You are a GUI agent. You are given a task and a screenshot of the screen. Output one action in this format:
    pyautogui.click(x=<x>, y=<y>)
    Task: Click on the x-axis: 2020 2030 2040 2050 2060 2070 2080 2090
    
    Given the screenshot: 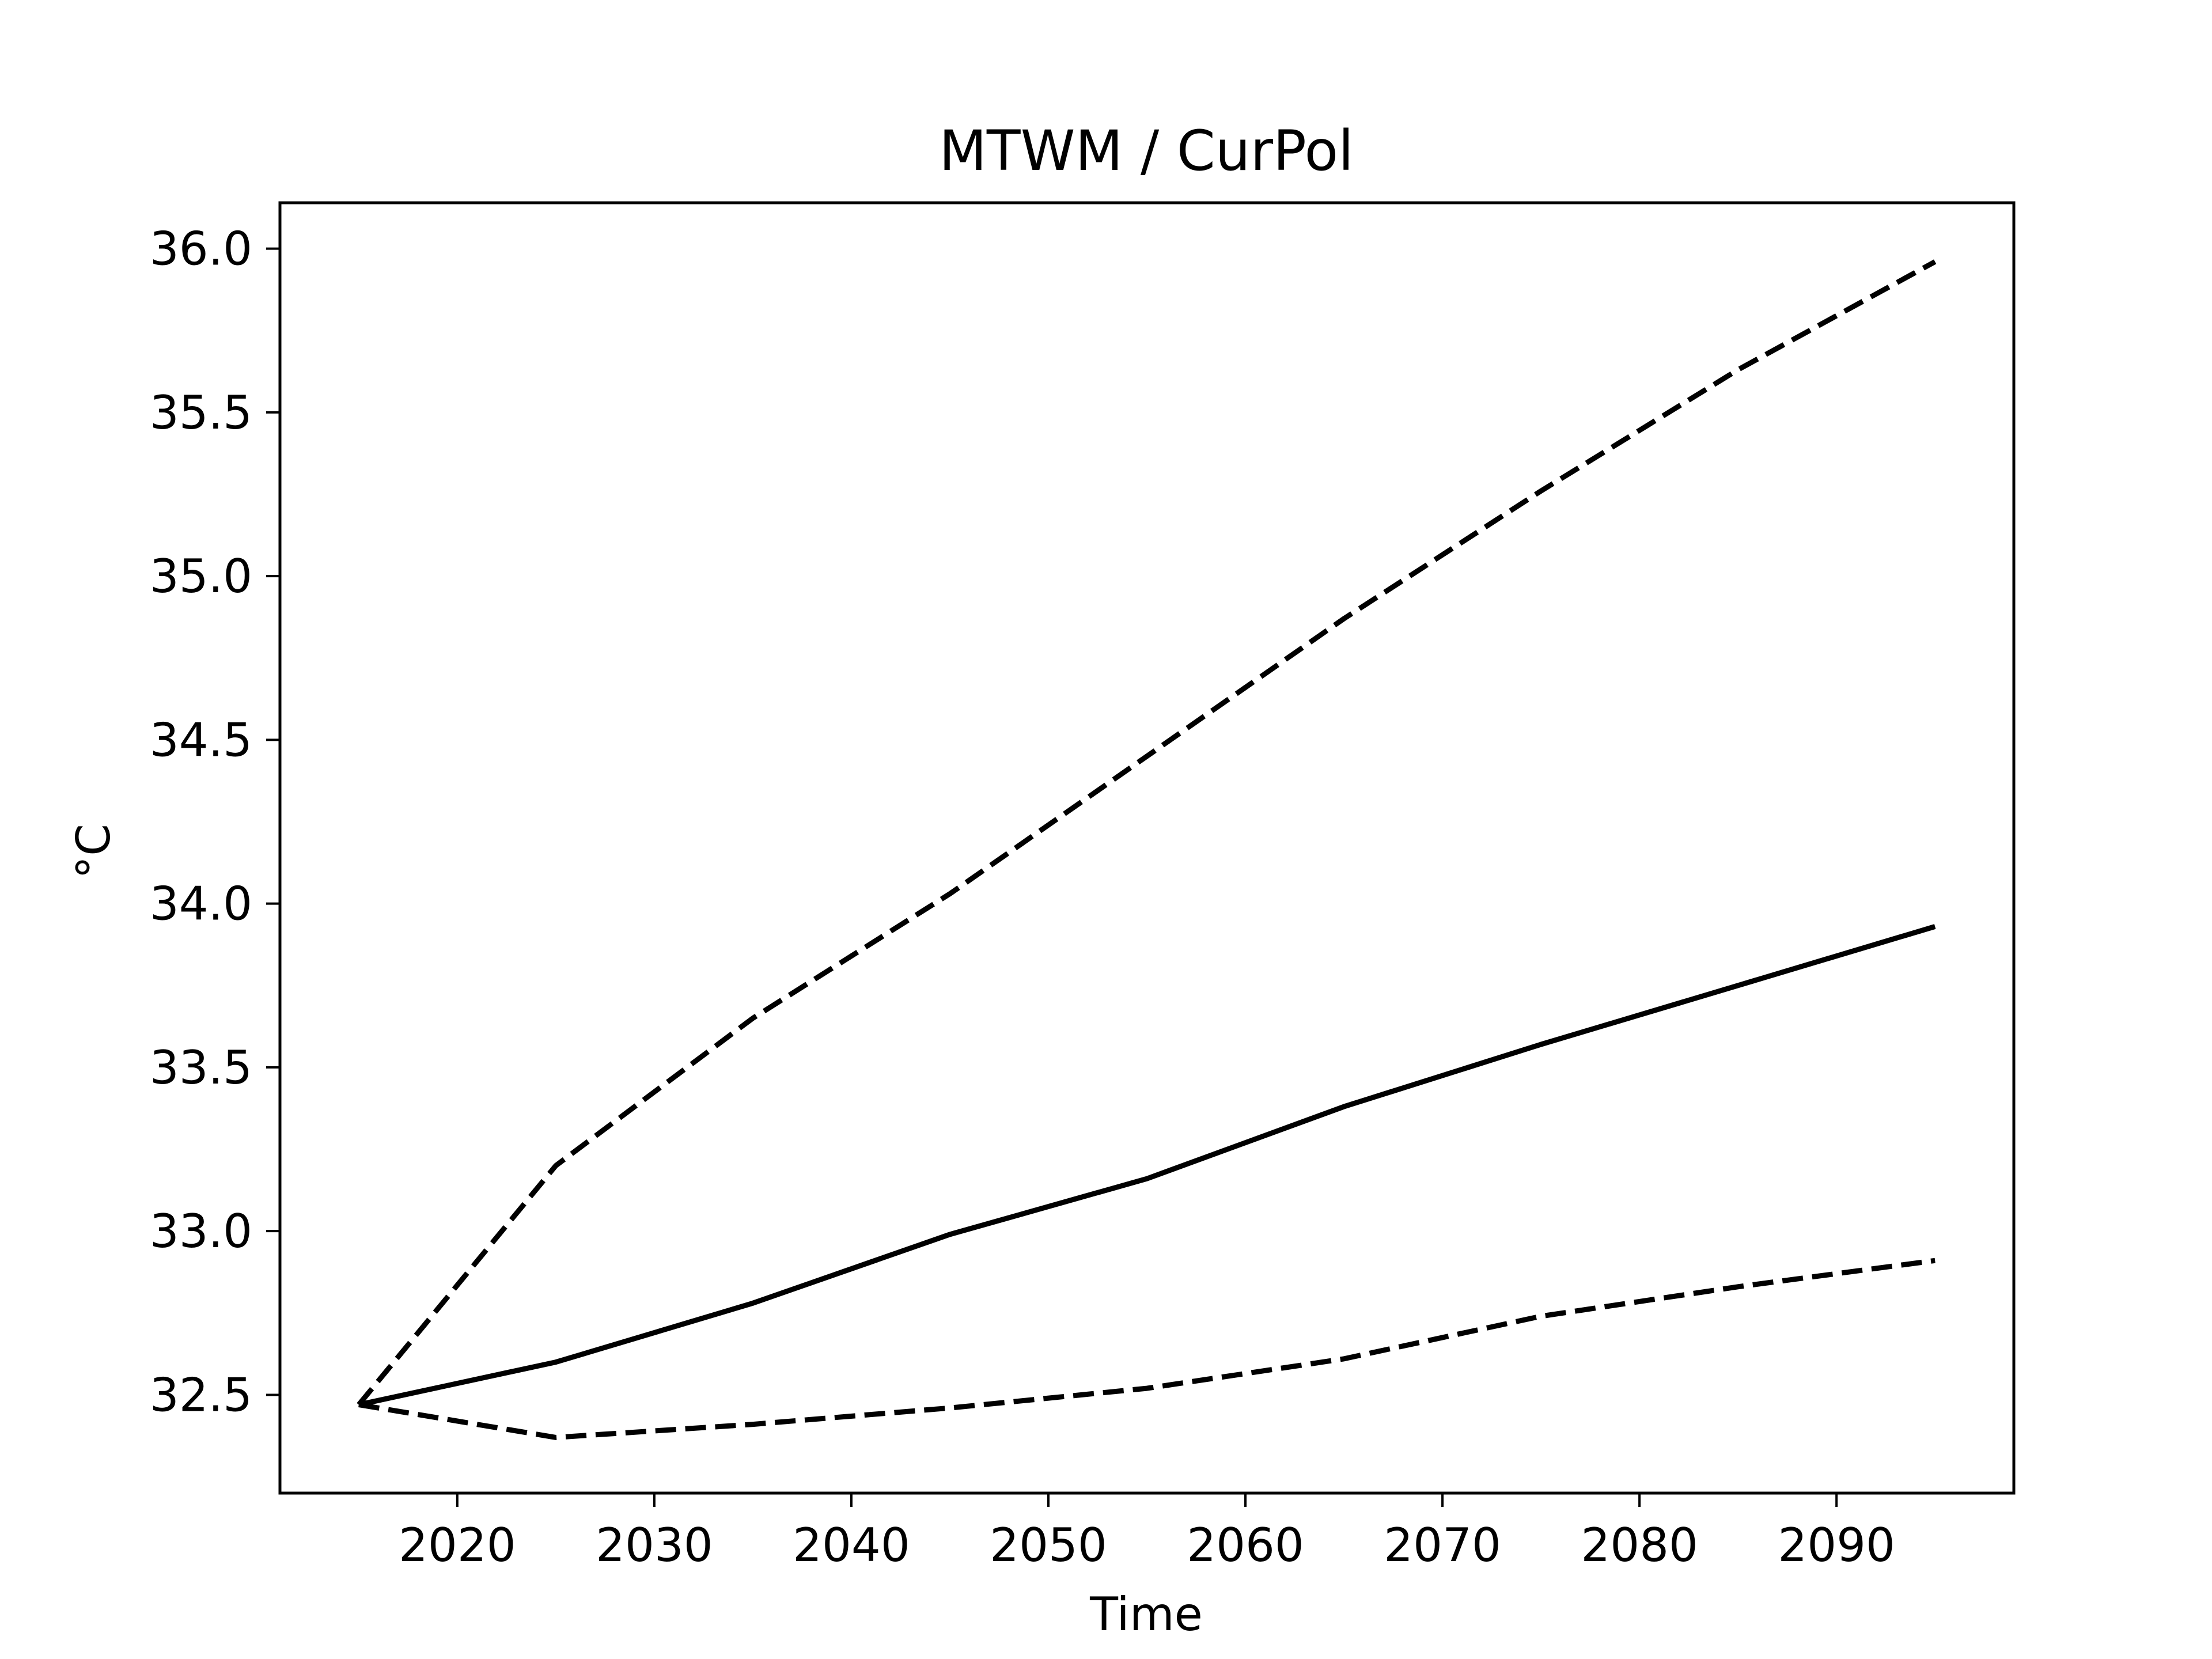 What is the action you would take?
    pyautogui.click(x=1147, y=1532)
    